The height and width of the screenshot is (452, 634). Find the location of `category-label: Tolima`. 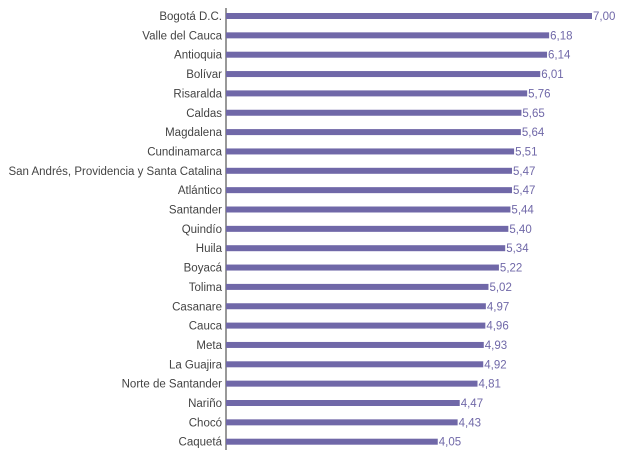

category-label: Tolima is located at coordinates (206, 288).